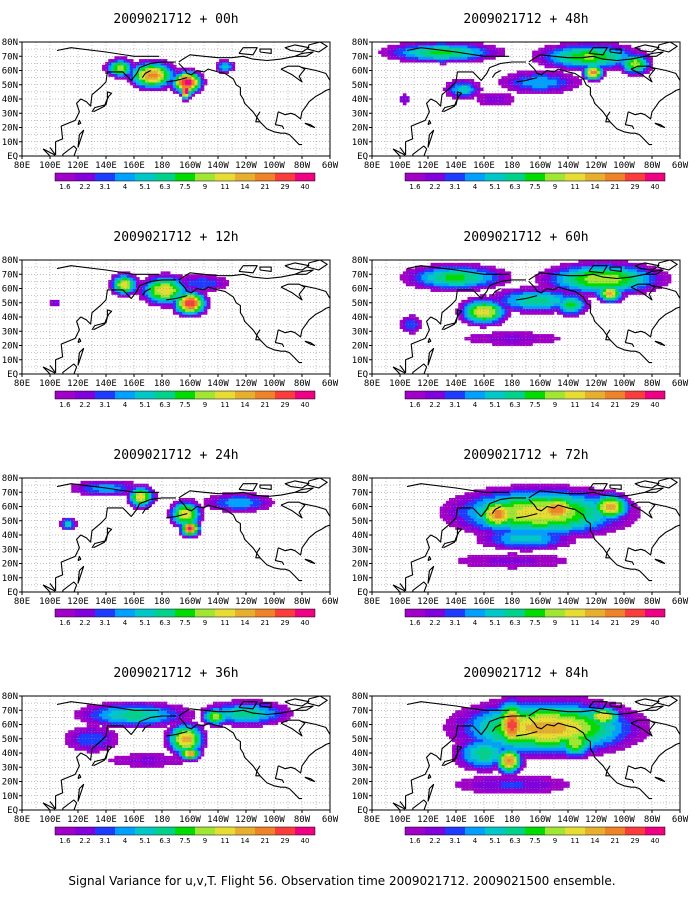  What do you see at coordinates (10, 768) in the screenshot?
I see `y-tick-label: 30N` at bounding box center [10, 768].